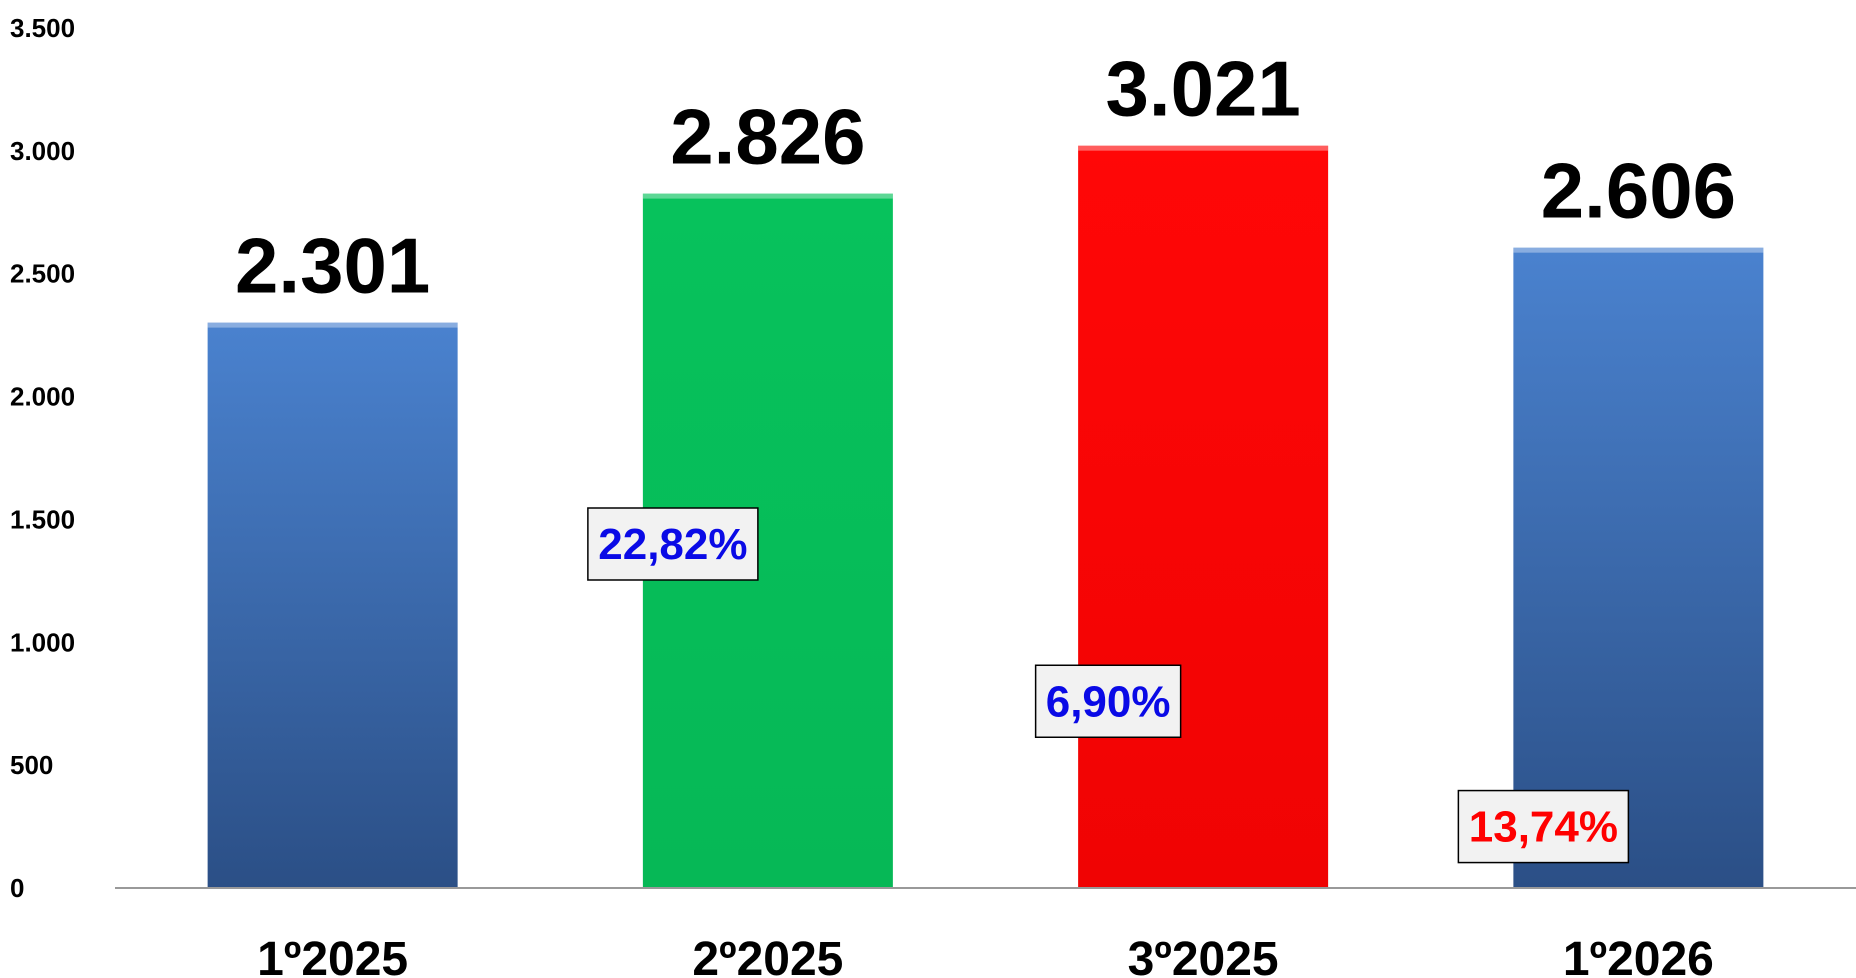 The width and height of the screenshot is (1856, 978). Describe the element at coordinates (985, 932) in the screenshot. I see `x-axis: 1º2025 2º2025 3º2025 1º2026` at that location.